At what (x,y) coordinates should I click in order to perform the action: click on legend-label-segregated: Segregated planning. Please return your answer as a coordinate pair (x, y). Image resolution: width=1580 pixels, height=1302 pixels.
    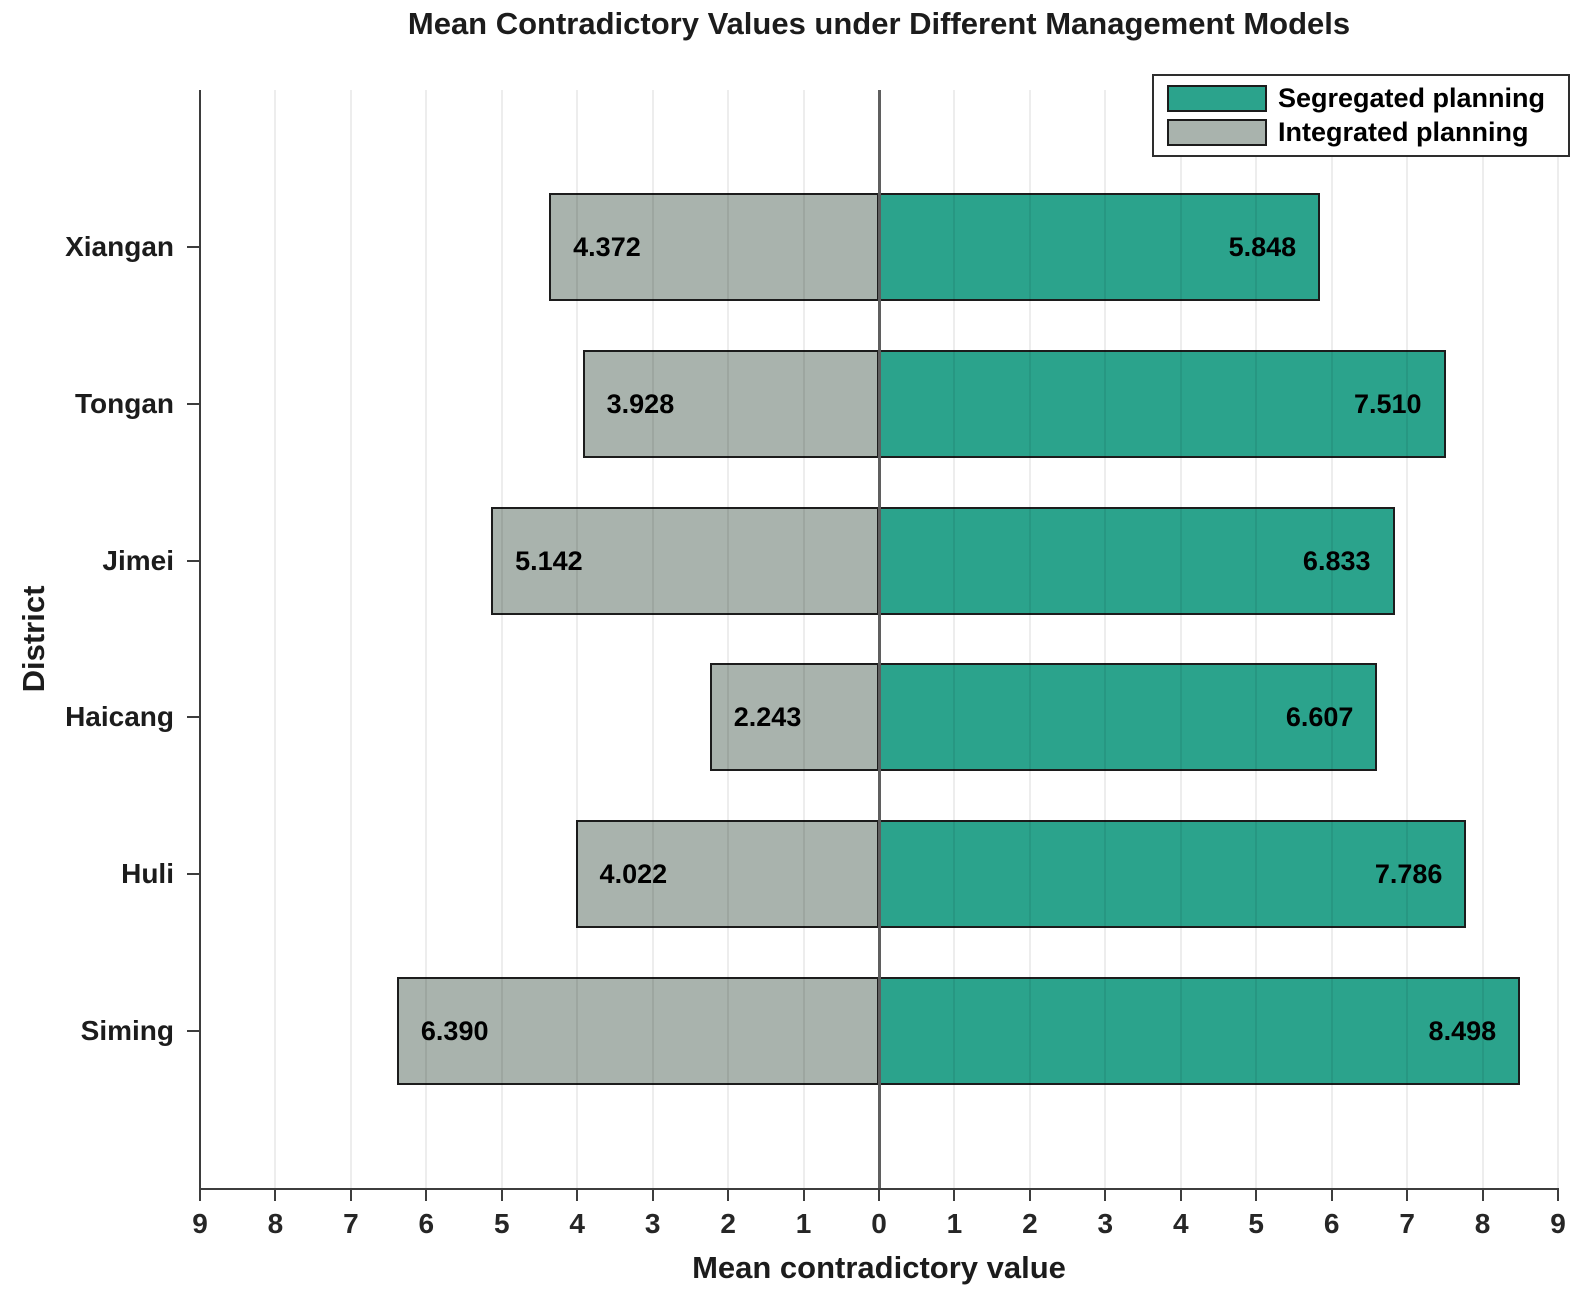
    Looking at the image, I should click on (1412, 97).